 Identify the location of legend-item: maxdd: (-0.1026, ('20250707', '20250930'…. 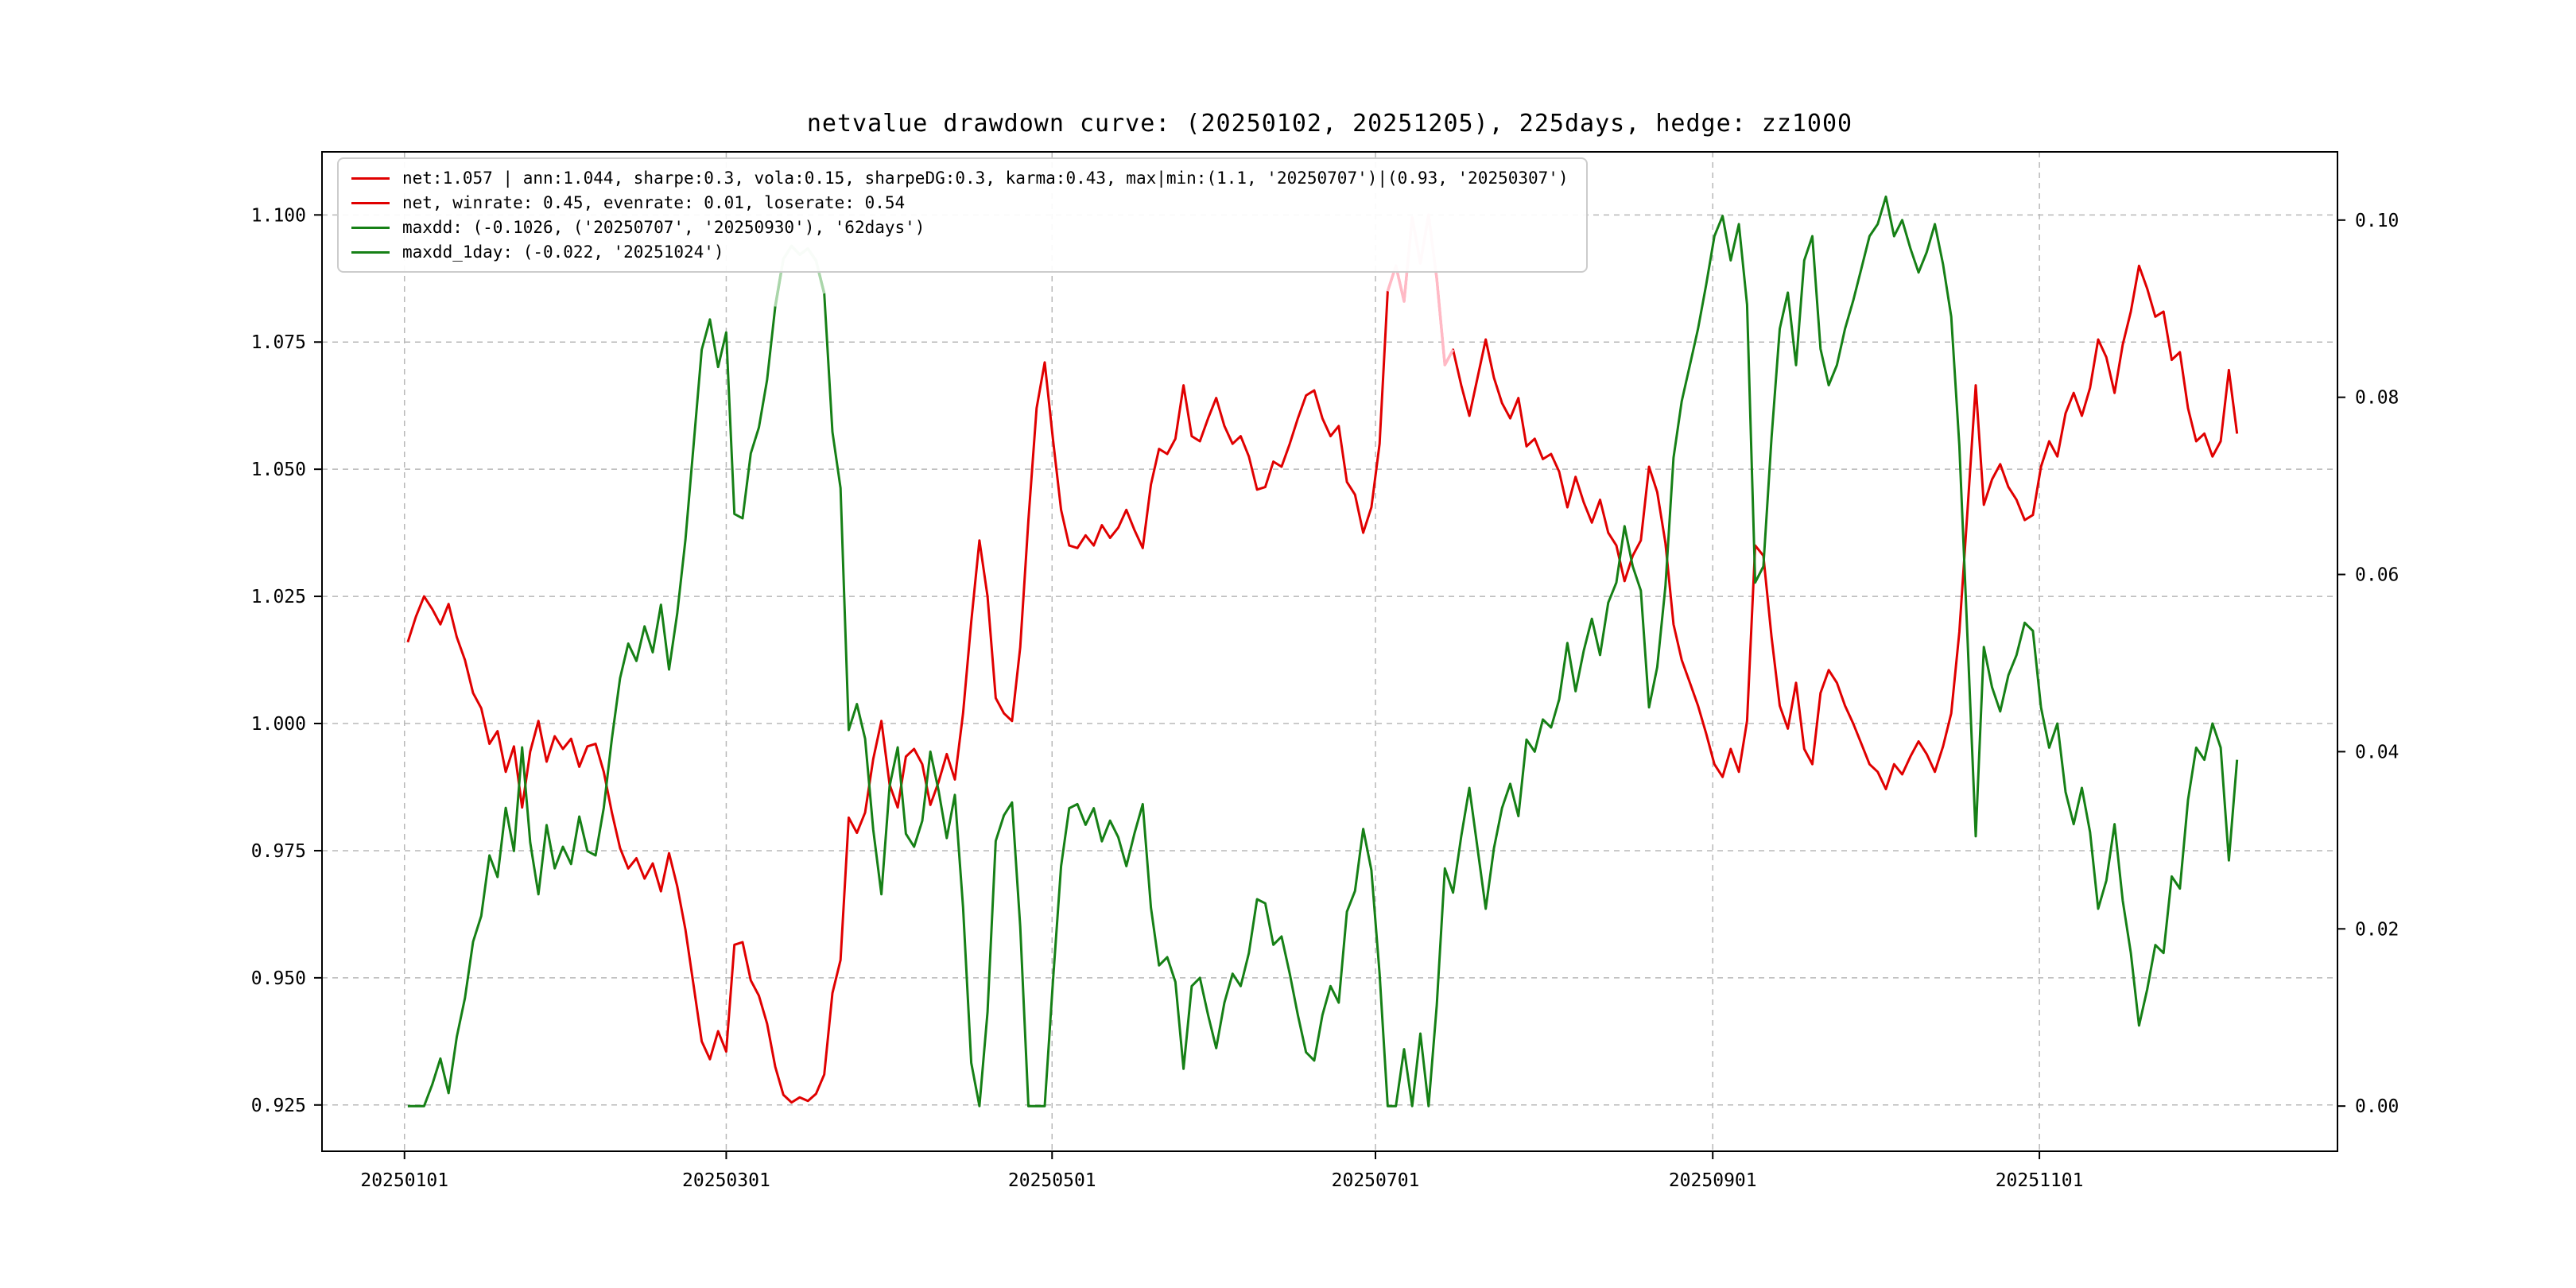
(960, 228).